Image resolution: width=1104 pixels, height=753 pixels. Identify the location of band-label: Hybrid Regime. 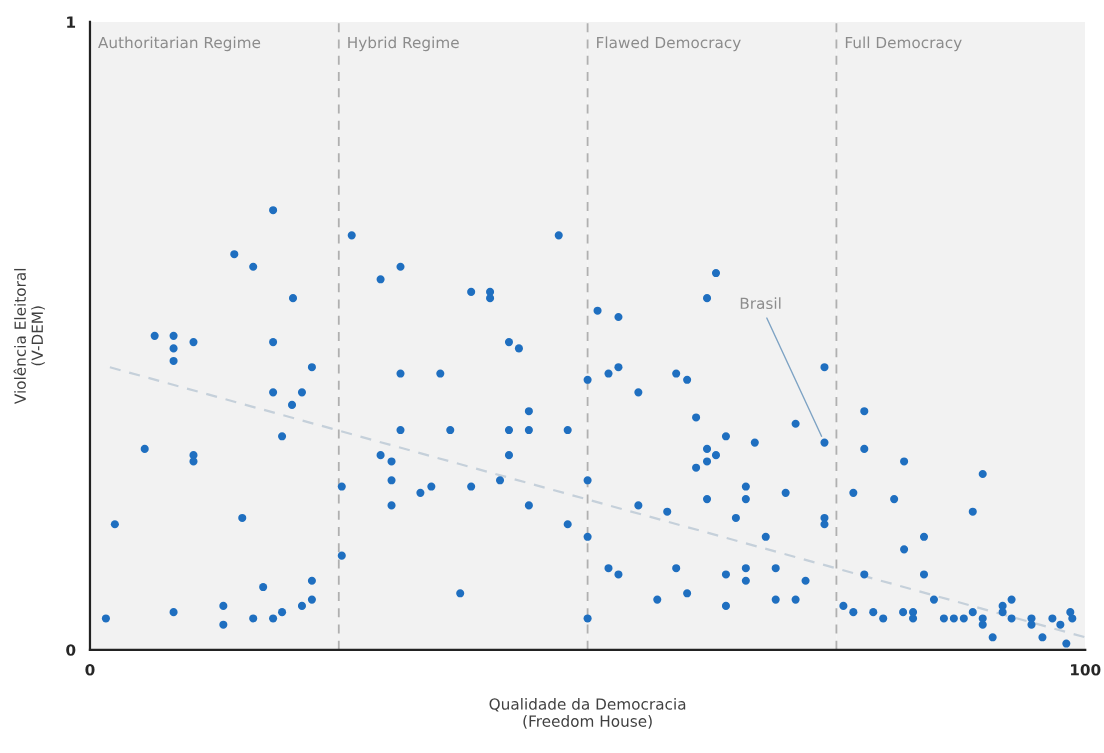
(403, 44).